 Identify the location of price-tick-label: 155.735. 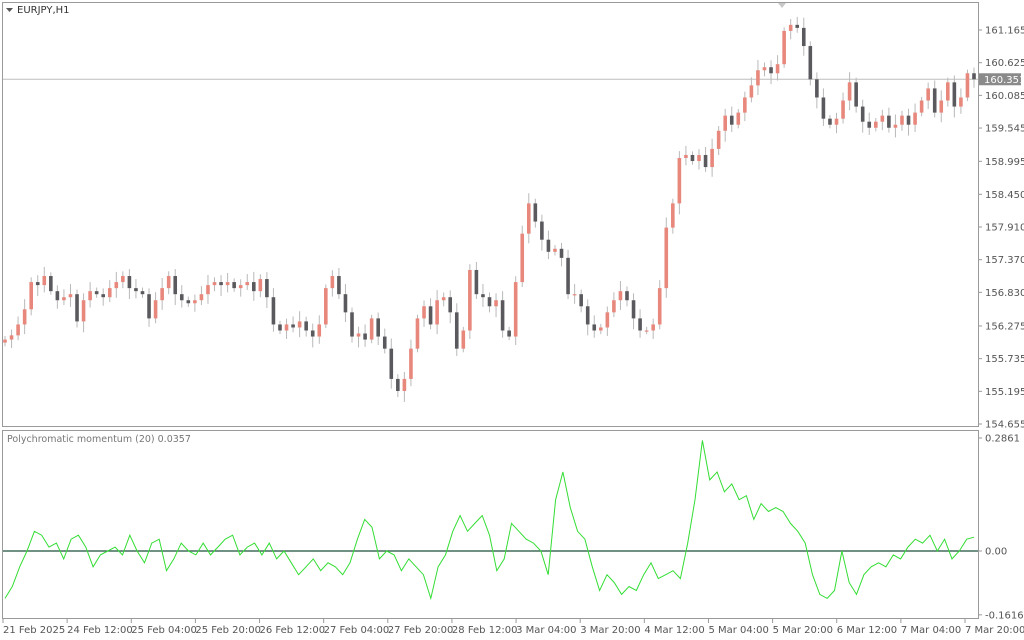
(1004, 359).